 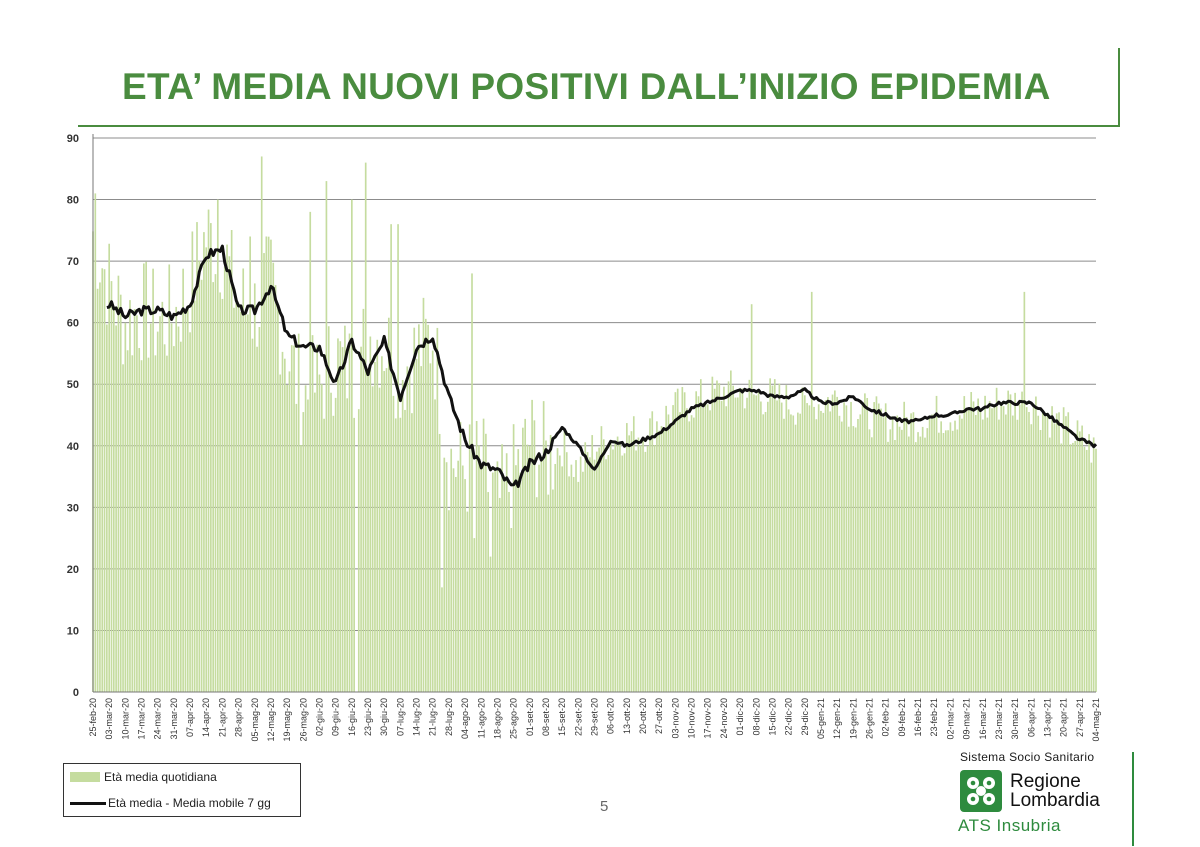 I want to click on x-tick-label: 30-mar-21, so click(x=1015, y=719).